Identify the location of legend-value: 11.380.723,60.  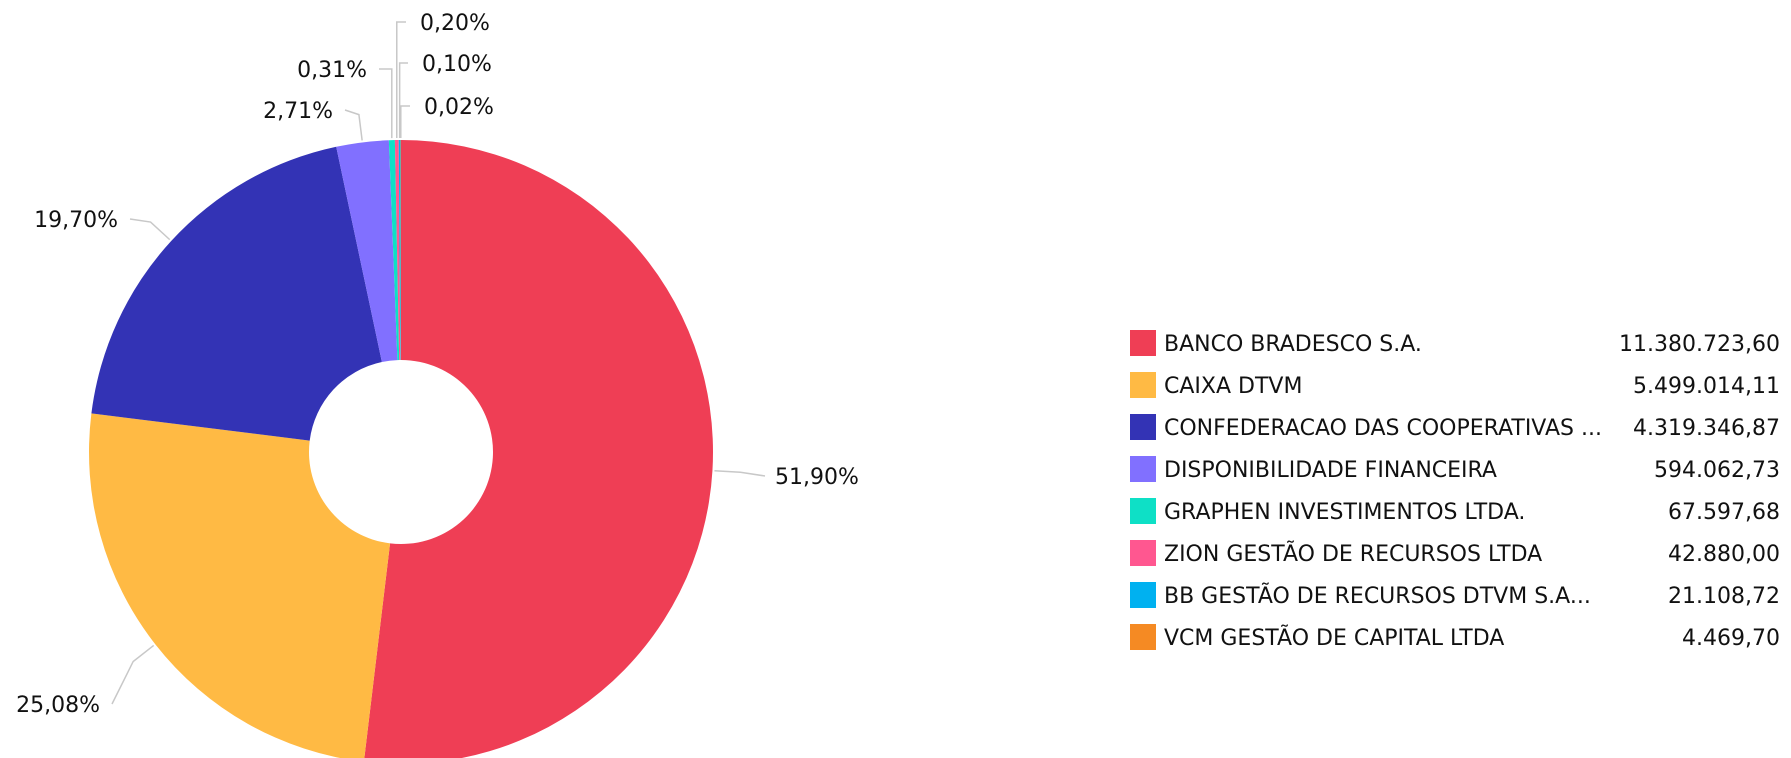
(1699, 344).